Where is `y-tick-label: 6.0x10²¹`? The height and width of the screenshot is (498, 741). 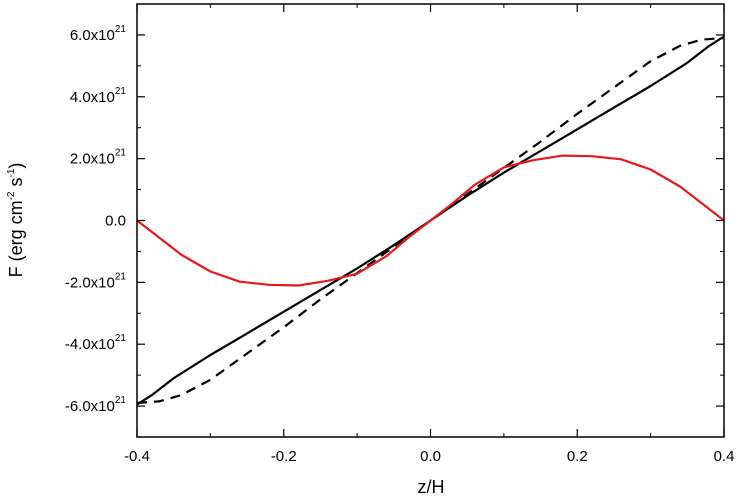
y-tick-label: 6.0x10²¹ is located at coordinates (98, 34).